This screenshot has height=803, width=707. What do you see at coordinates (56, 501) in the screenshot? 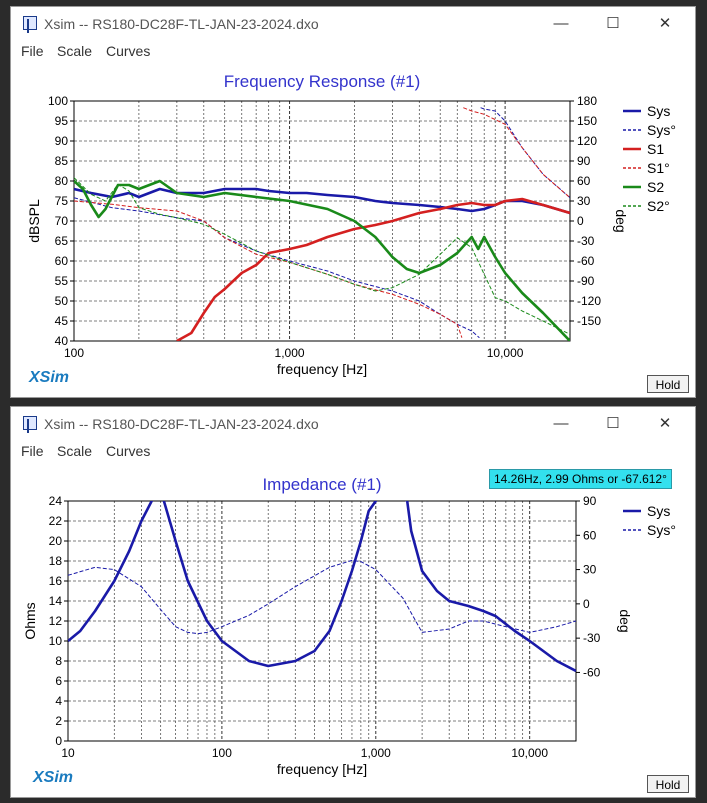
I see `y-tick-label: 24` at bounding box center [56, 501].